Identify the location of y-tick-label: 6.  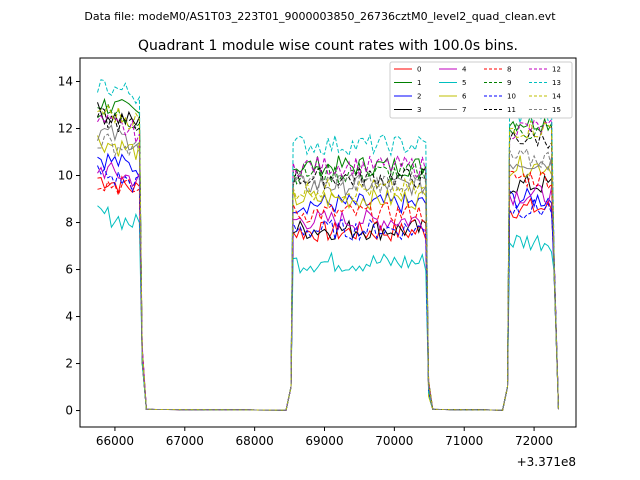
(69, 270).